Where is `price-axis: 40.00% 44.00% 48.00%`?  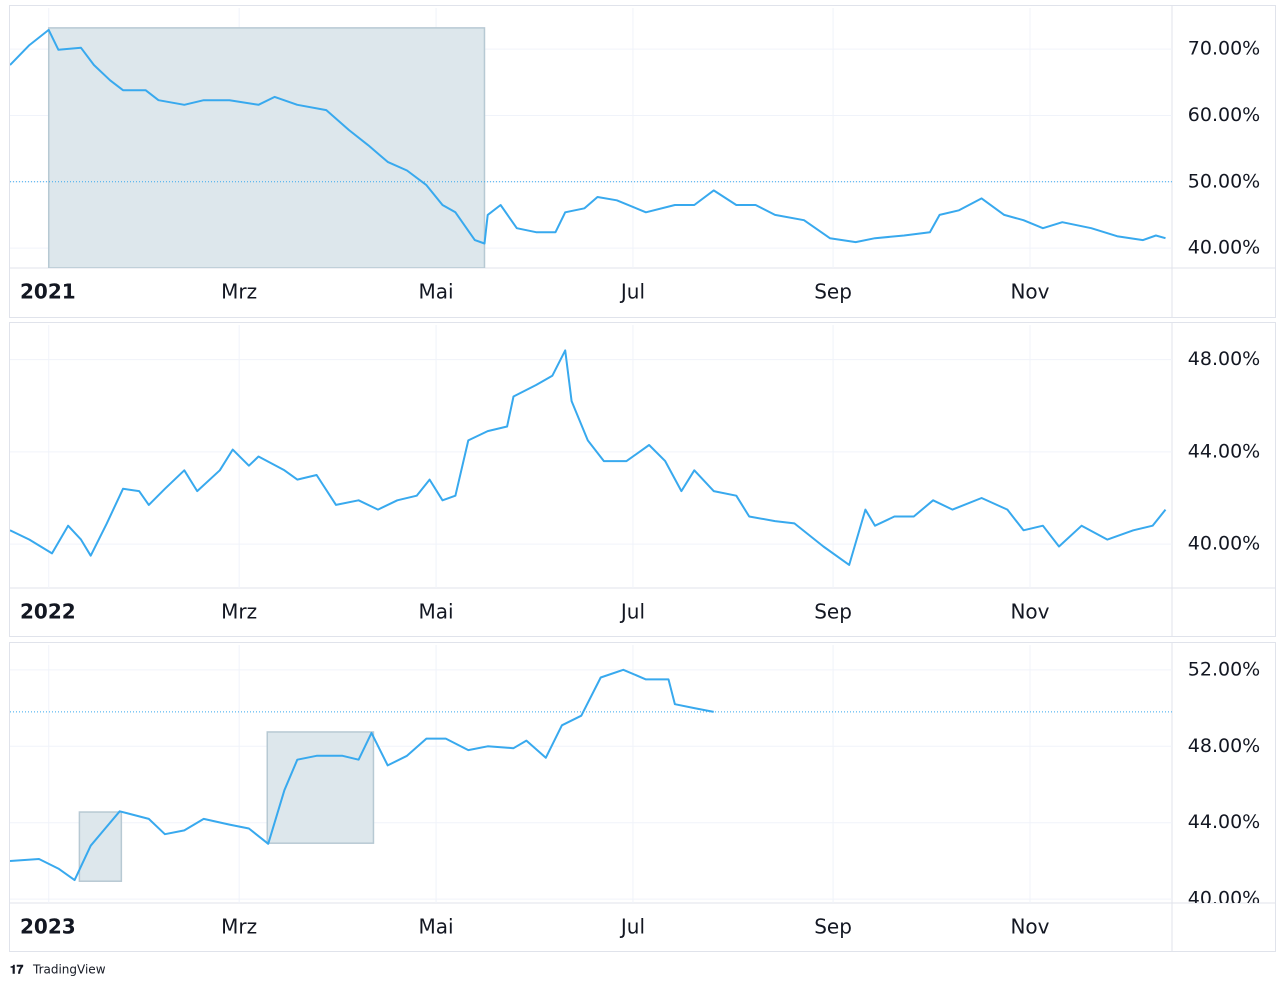
price-axis: 40.00% 44.00% 48.00% is located at coordinates (1224, 451).